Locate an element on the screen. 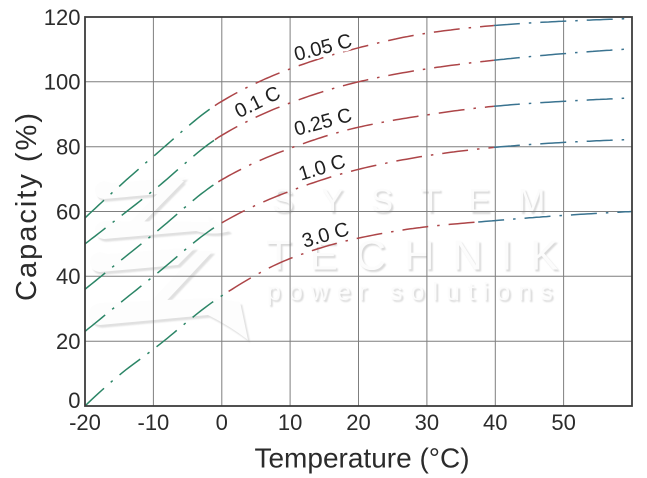 The width and height of the screenshot is (647, 478). svg-text: Capacity (%) is located at coordinates (27, 206).